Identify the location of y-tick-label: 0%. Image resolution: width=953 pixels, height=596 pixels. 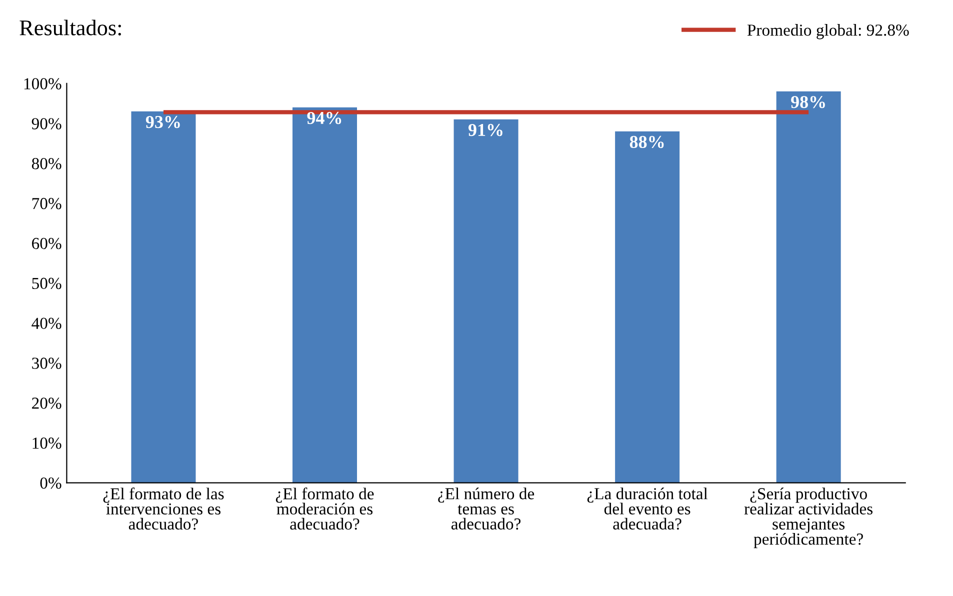
(51, 483).